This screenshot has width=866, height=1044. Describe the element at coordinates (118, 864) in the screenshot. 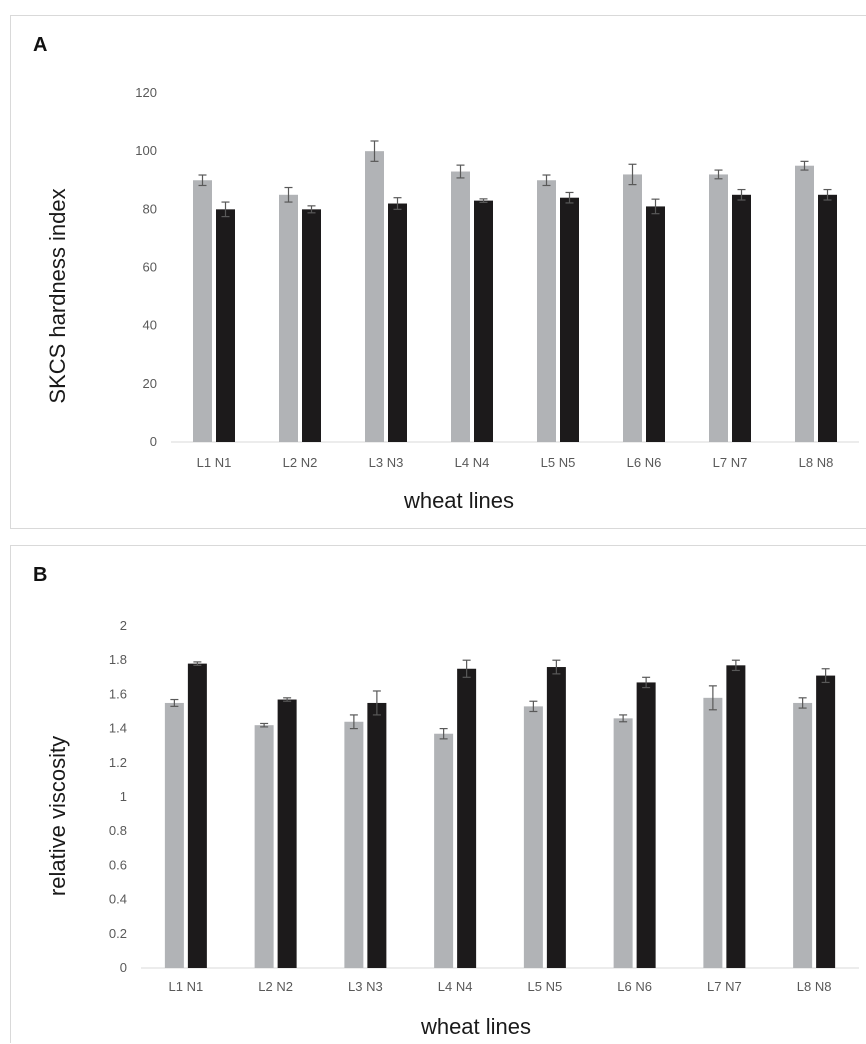

I see `y-tick-label: 0.6` at that location.